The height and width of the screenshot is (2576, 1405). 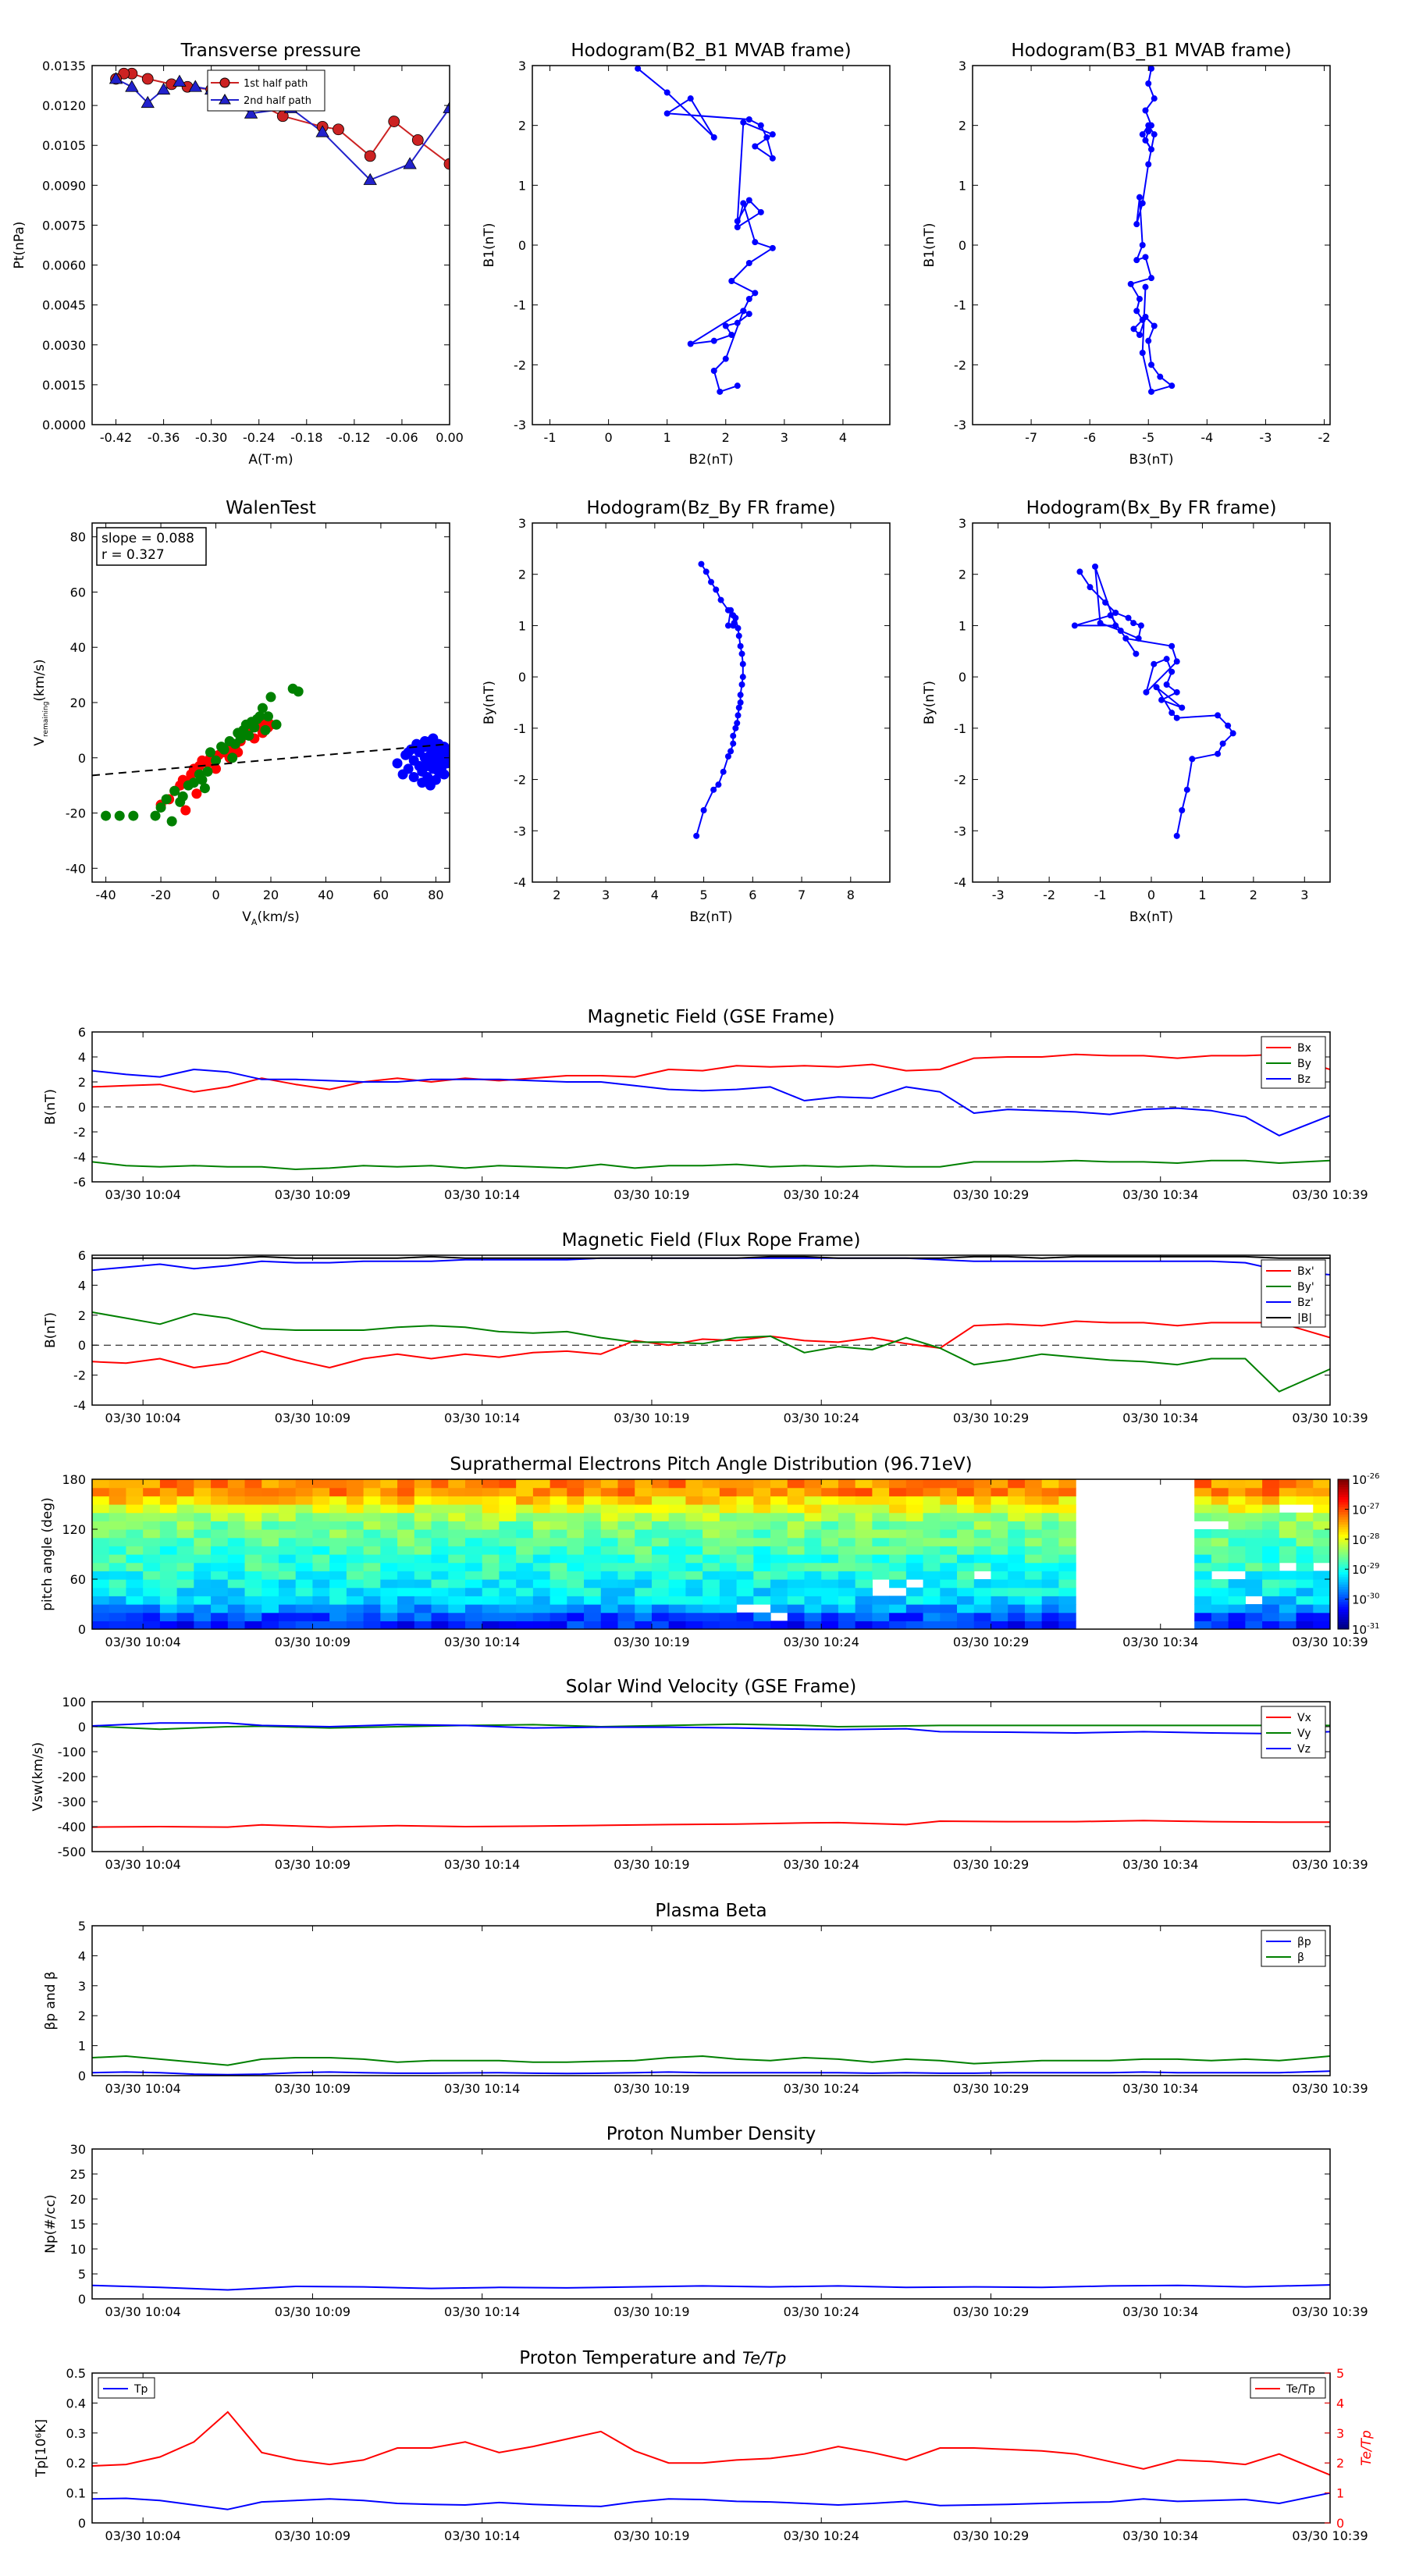 I want to click on x-axis-label-sub: A, so click(x=255, y=922).